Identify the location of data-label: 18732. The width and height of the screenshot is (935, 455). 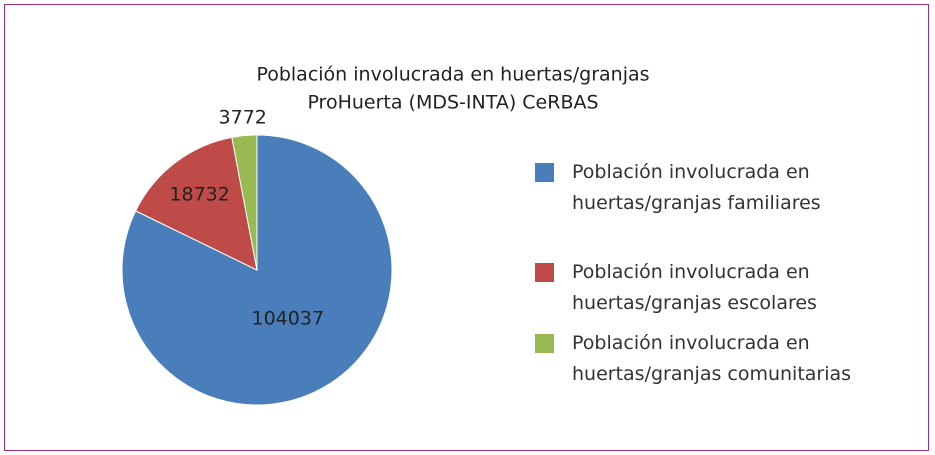
(199, 194).